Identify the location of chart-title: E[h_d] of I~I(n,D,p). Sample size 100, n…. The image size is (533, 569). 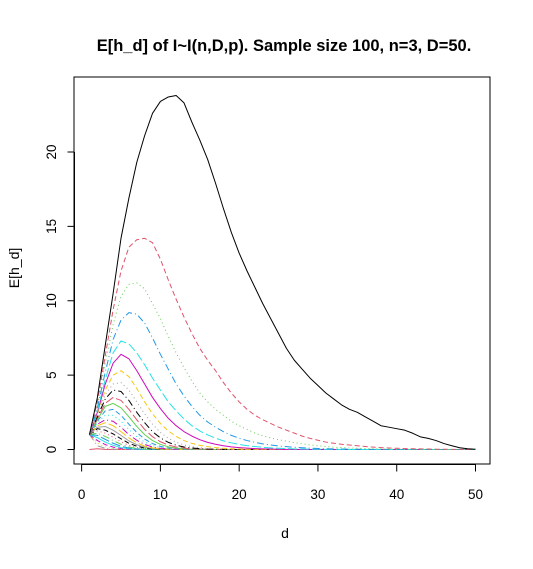
(284, 46).